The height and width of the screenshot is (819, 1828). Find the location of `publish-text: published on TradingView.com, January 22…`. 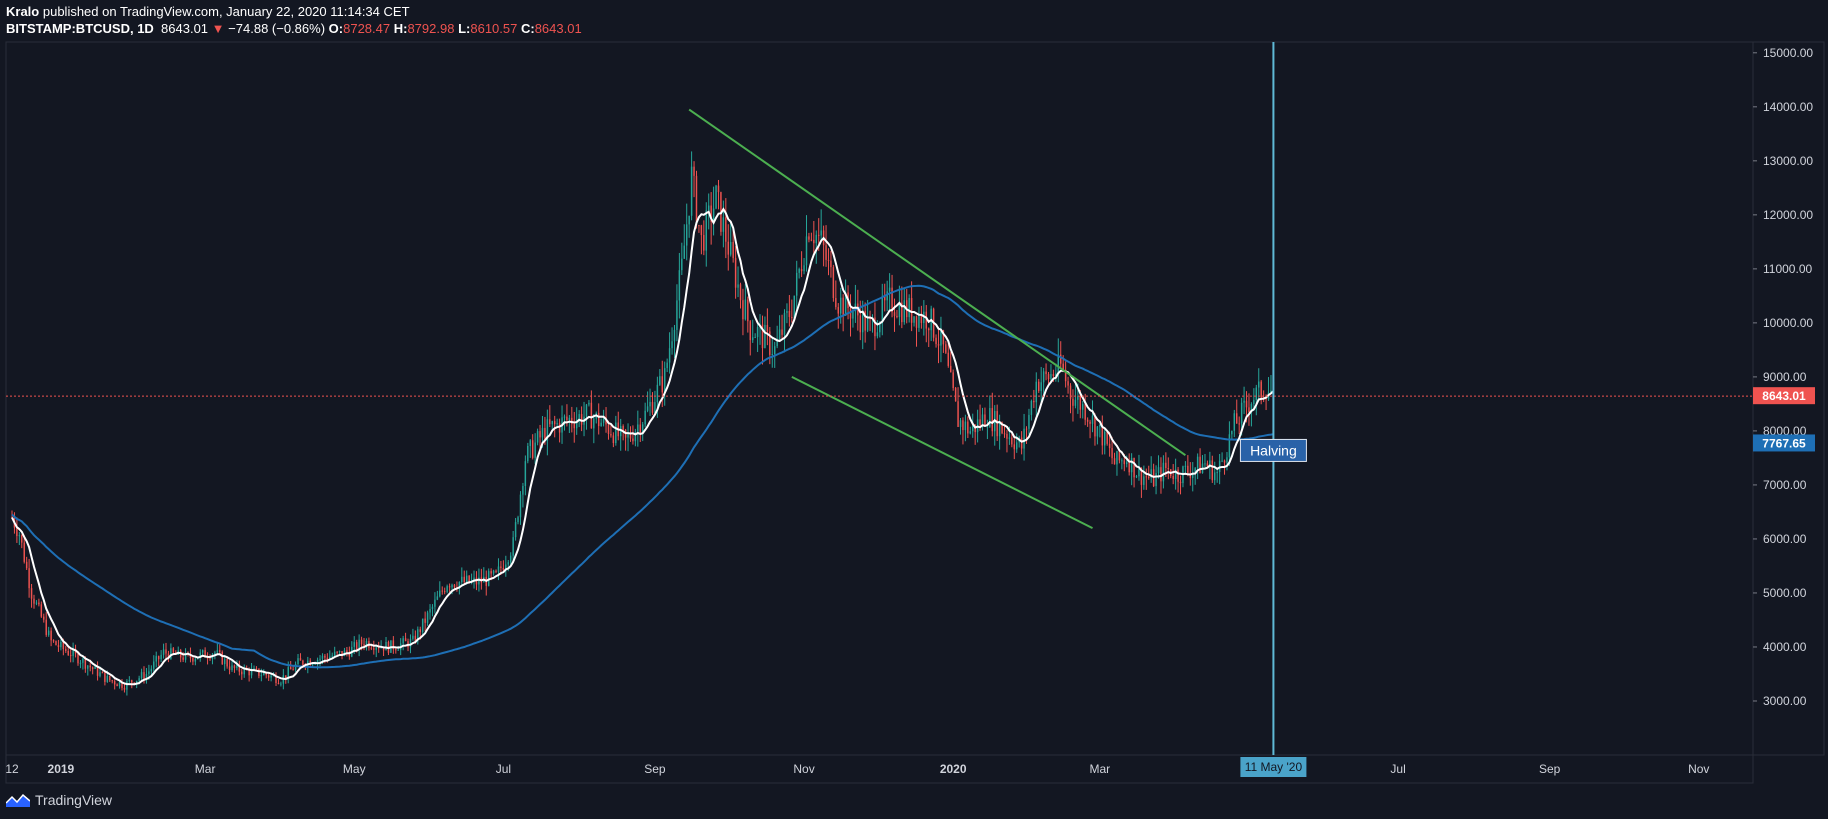

publish-text: published on TradingView.com, January 22… is located at coordinates (226, 11).